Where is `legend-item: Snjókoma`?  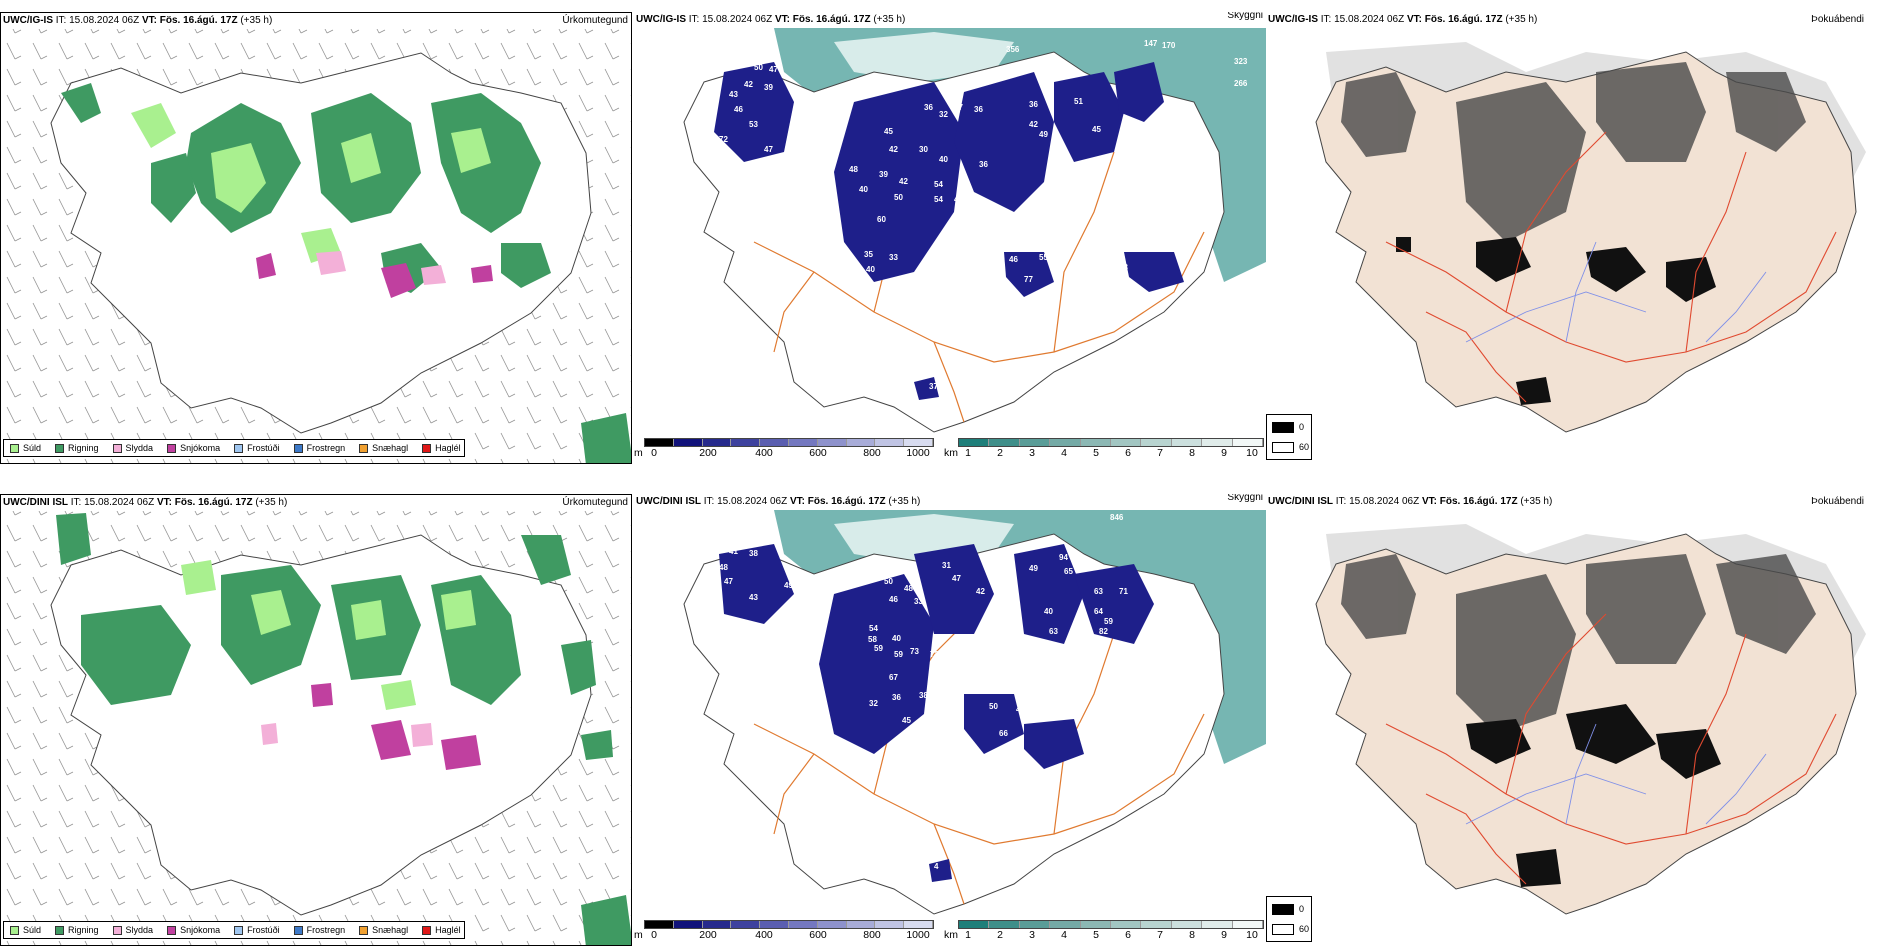 legend-item: Snjókoma is located at coordinates (193, 930).